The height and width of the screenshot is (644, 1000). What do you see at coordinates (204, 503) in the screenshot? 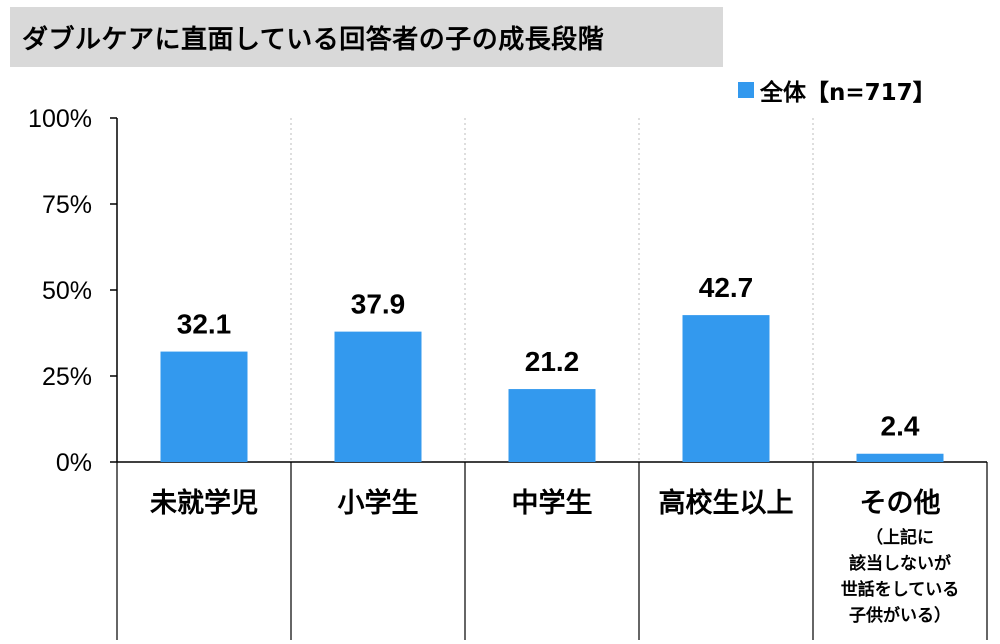
I see `category-label: 未就学児` at bounding box center [204, 503].